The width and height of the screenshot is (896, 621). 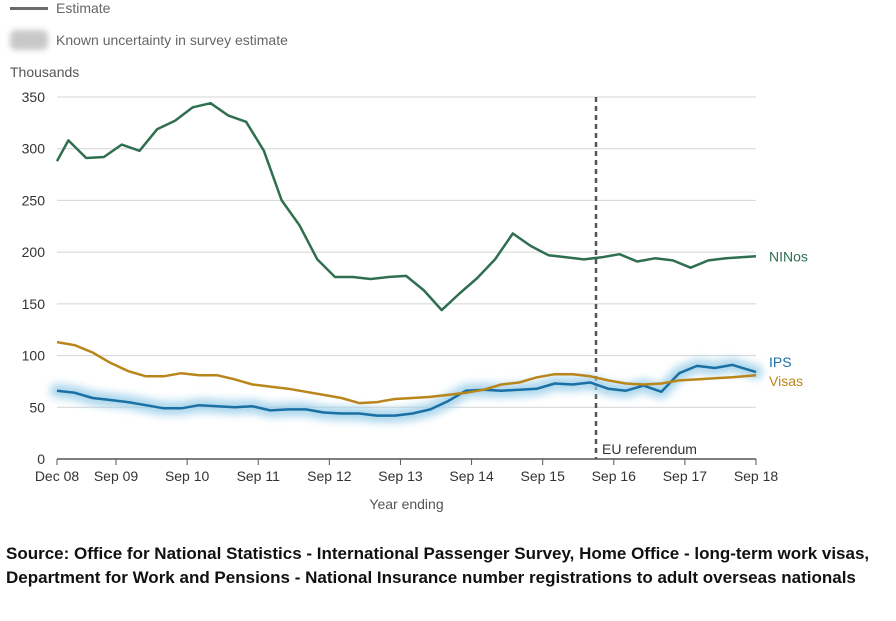 What do you see at coordinates (614, 476) in the screenshot?
I see `x-tick-label: Sep 16` at bounding box center [614, 476].